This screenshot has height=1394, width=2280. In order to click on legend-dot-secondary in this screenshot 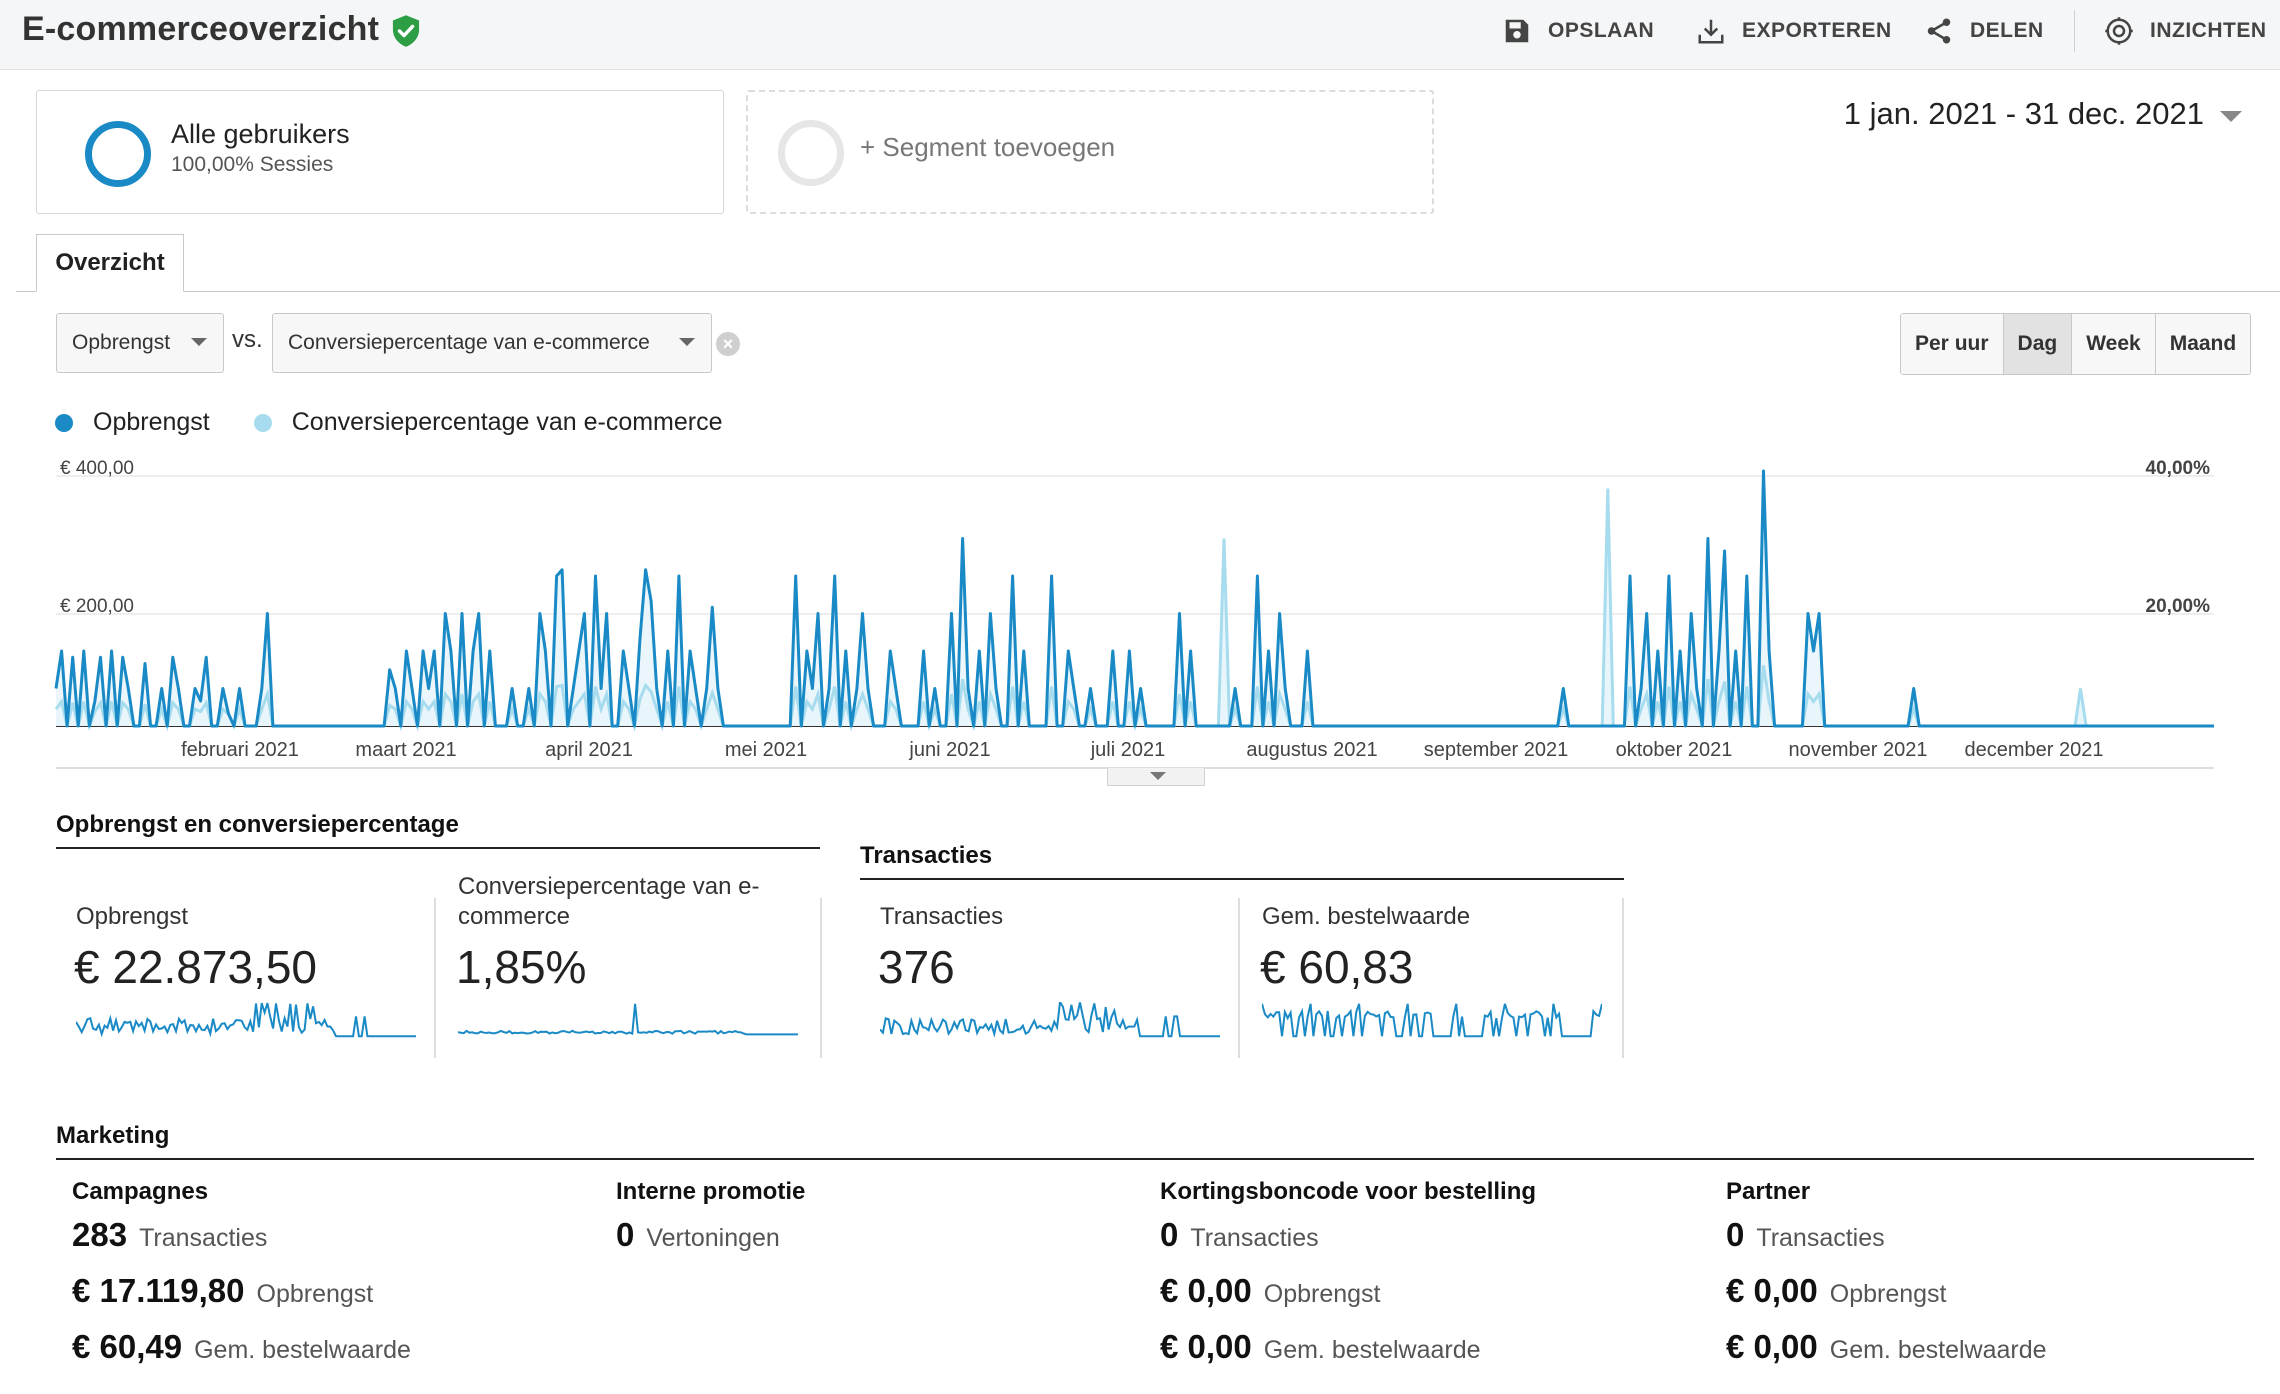, I will do `click(262, 422)`.